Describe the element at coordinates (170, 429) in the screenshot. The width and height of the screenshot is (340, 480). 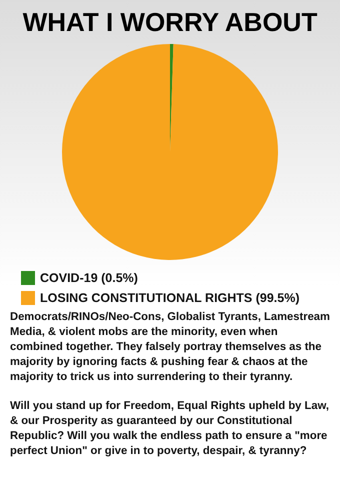
I see `text: Will you stand up for Freedom, Equal Rights upheld by Law, & our Prosperity as guaranteed by our Constitutional Republic? Will you walk the endless path to ensure a "more perfect Union" or give in to poverty, despair, & tyranny?` at that location.